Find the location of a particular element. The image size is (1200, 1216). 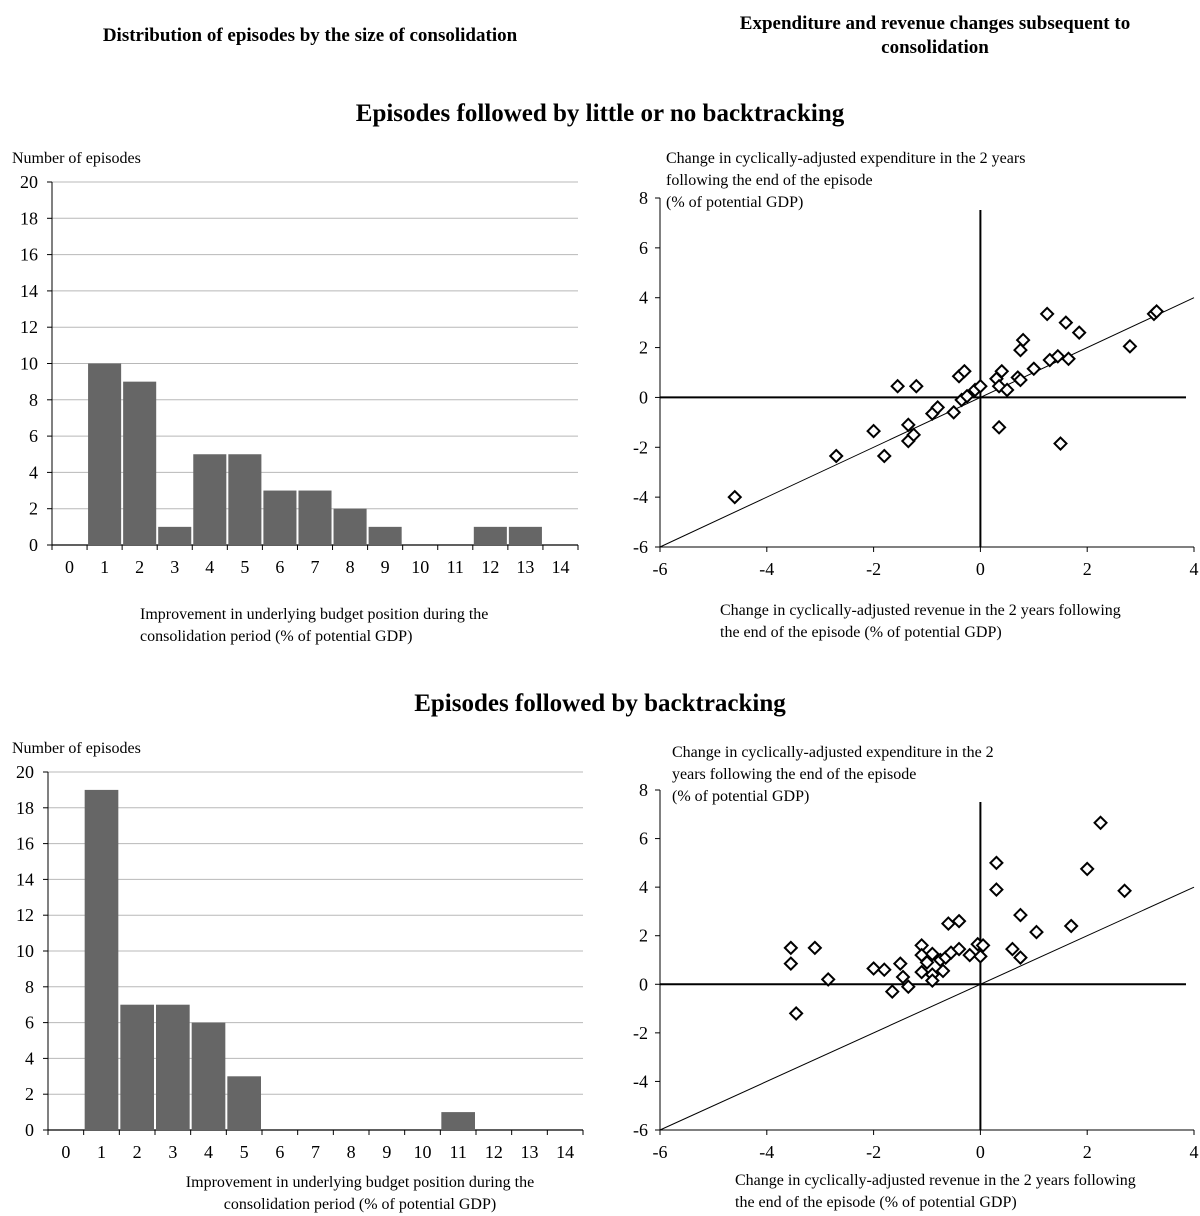

top-bar-y-tick-label: 18 is located at coordinates (29, 218).